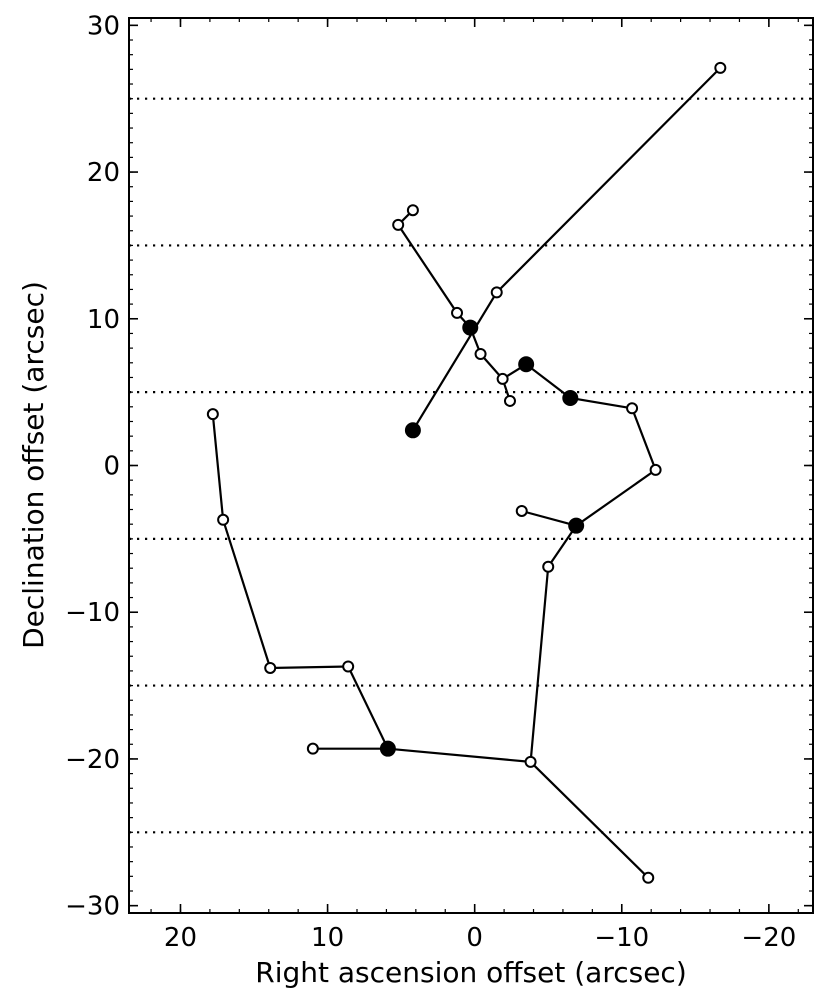  Describe the element at coordinates (621, 938) in the screenshot. I see `x-tick-label: −10` at that location.